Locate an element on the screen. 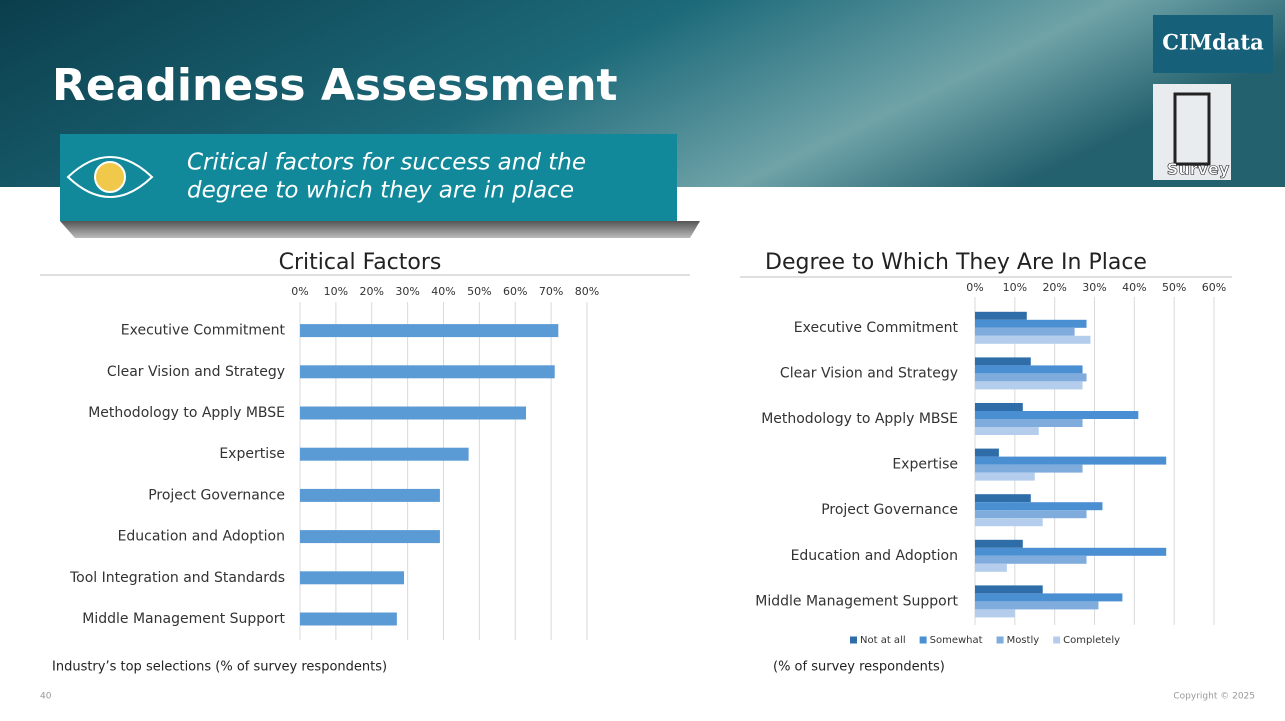  callout-text: degree to which they are in place is located at coordinates (380, 191).